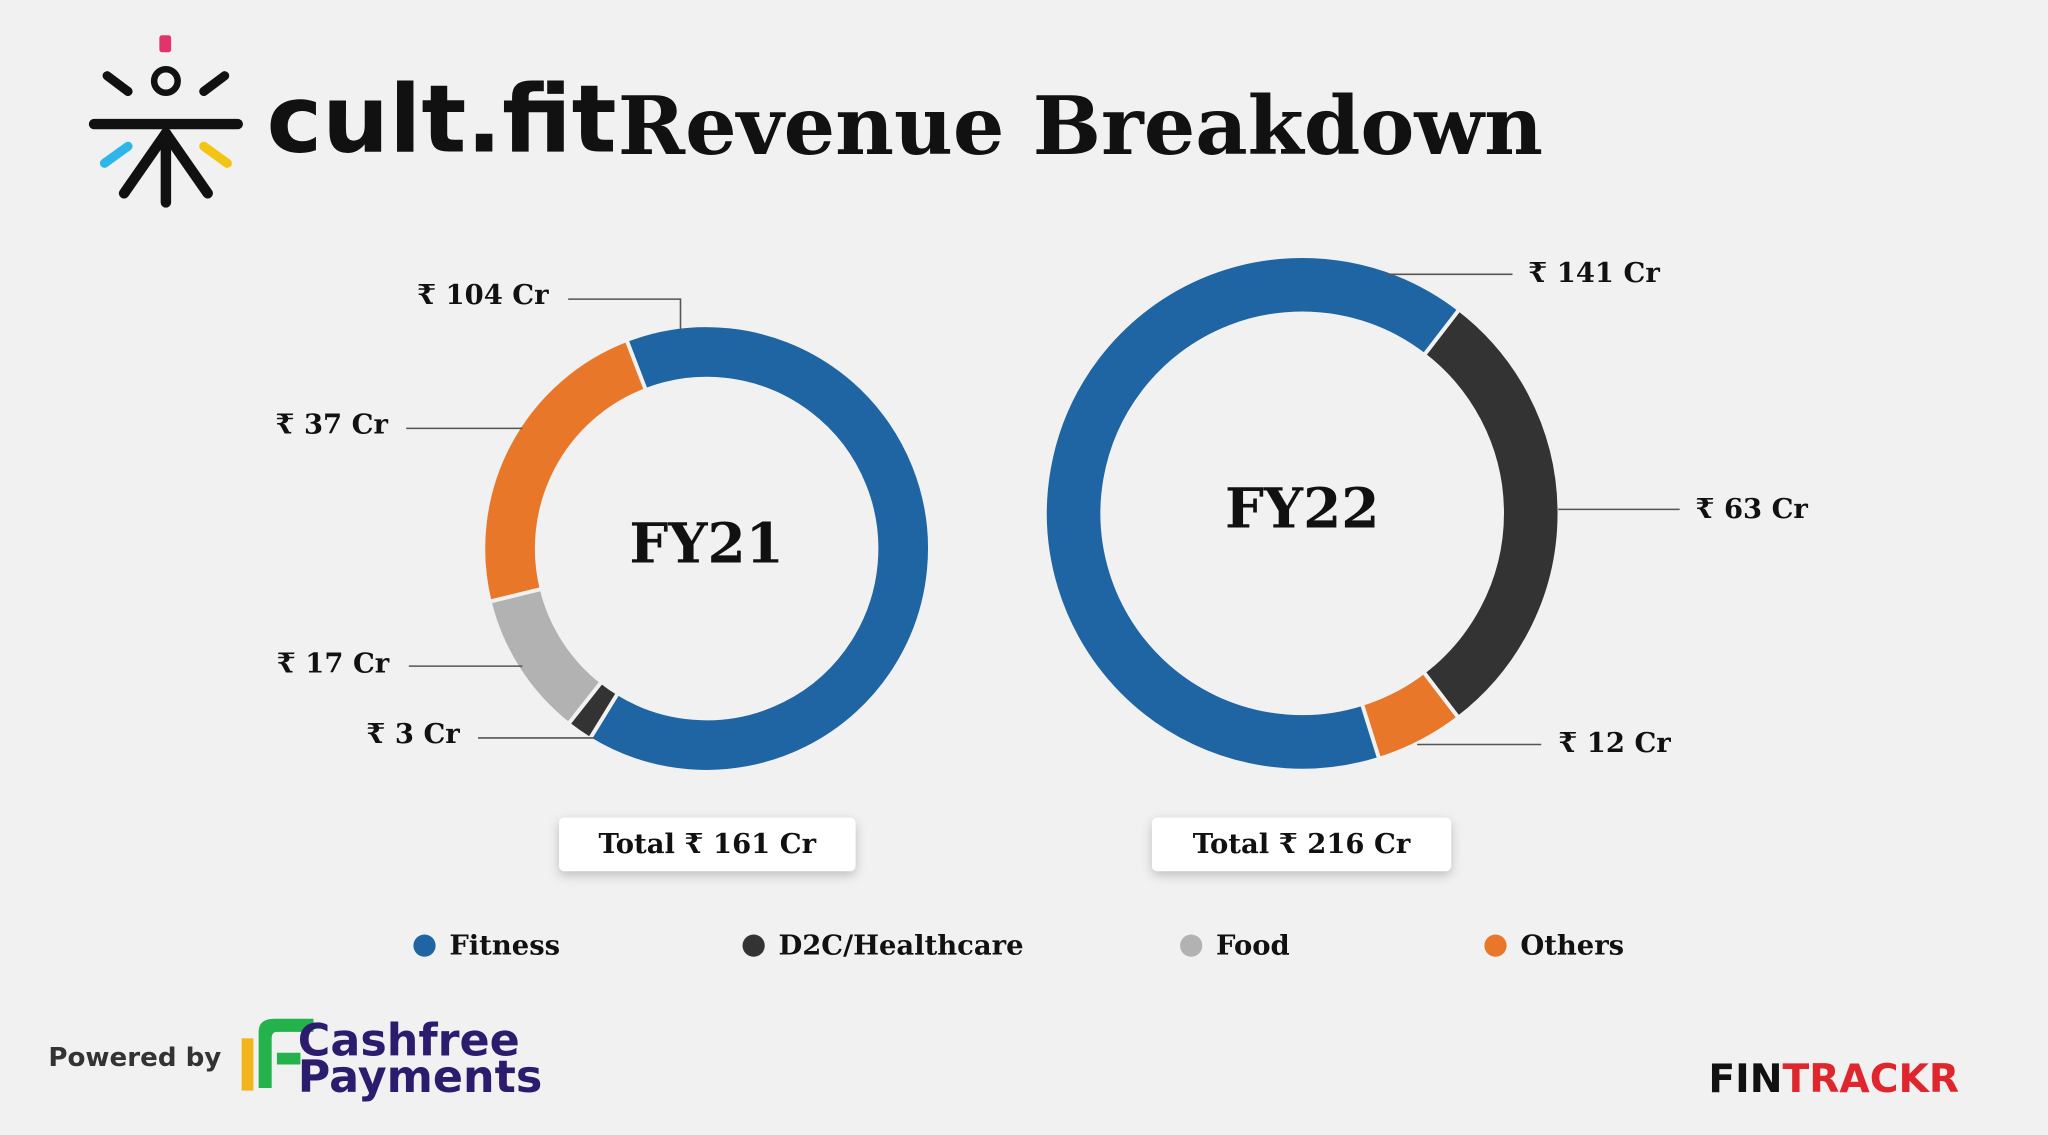  Describe the element at coordinates (1871, 1079) in the screenshot. I see `brand-part: TRACKR` at that location.